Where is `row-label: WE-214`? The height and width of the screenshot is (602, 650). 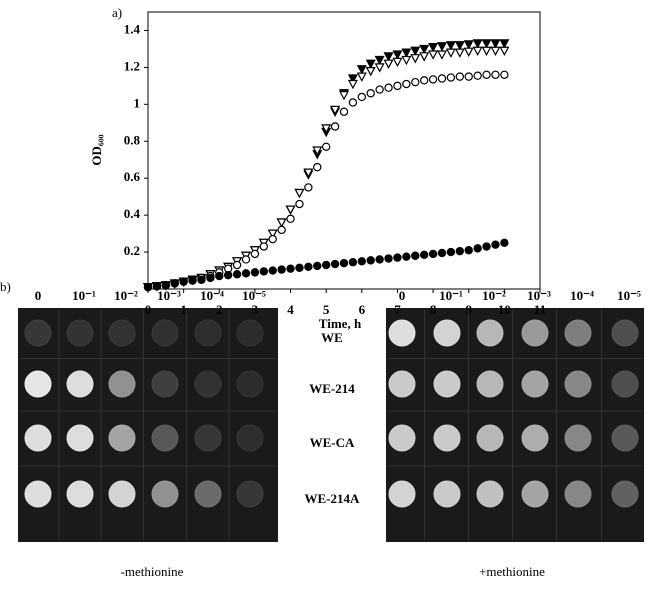
row-label: WE-214 is located at coordinates (332, 388).